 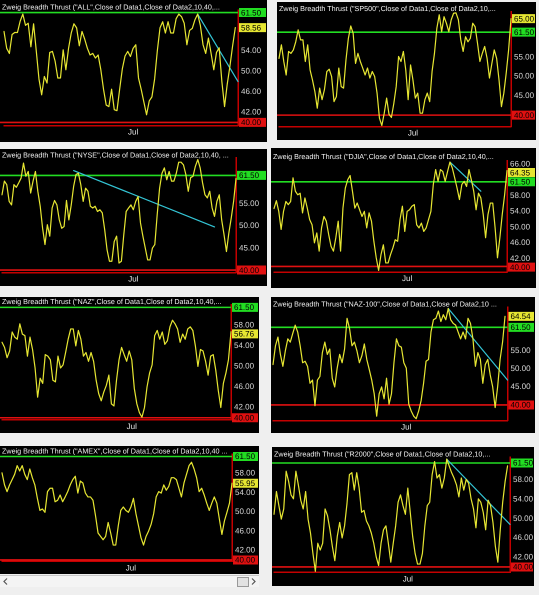 What do you see at coordinates (520, 173) in the screenshot?
I see `data-label: 64.35` at bounding box center [520, 173].